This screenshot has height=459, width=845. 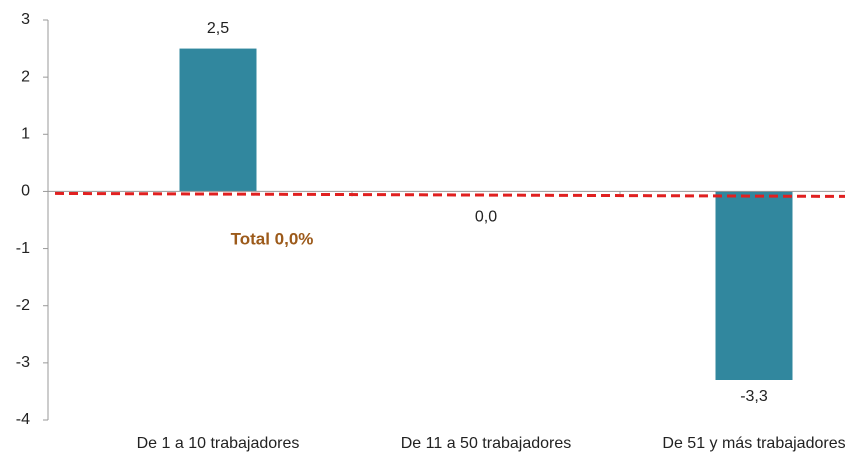 What do you see at coordinates (272, 238) in the screenshot?
I see `reference-label: Total 0,0%` at bounding box center [272, 238].